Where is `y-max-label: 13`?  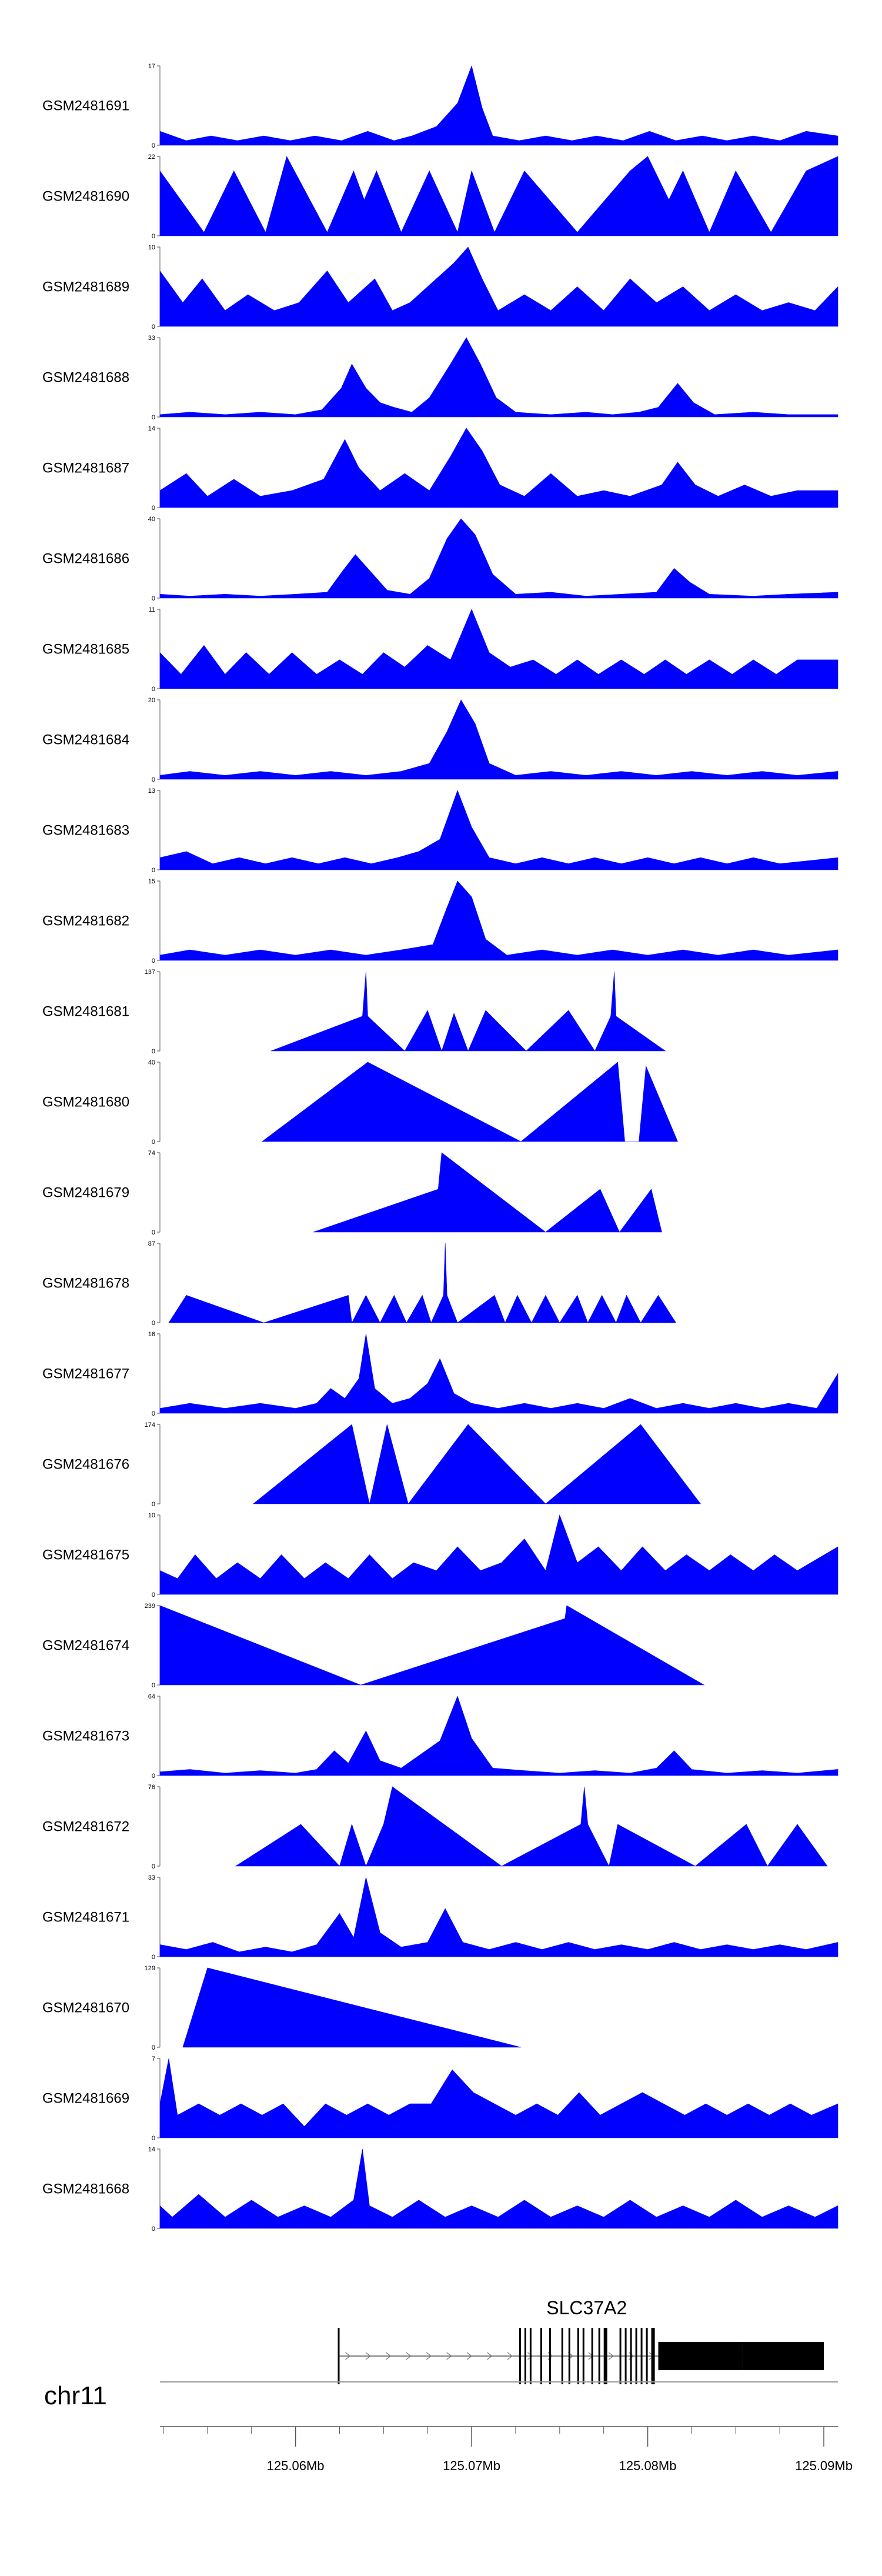 y-max-label: 13 is located at coordinates (151, 791).